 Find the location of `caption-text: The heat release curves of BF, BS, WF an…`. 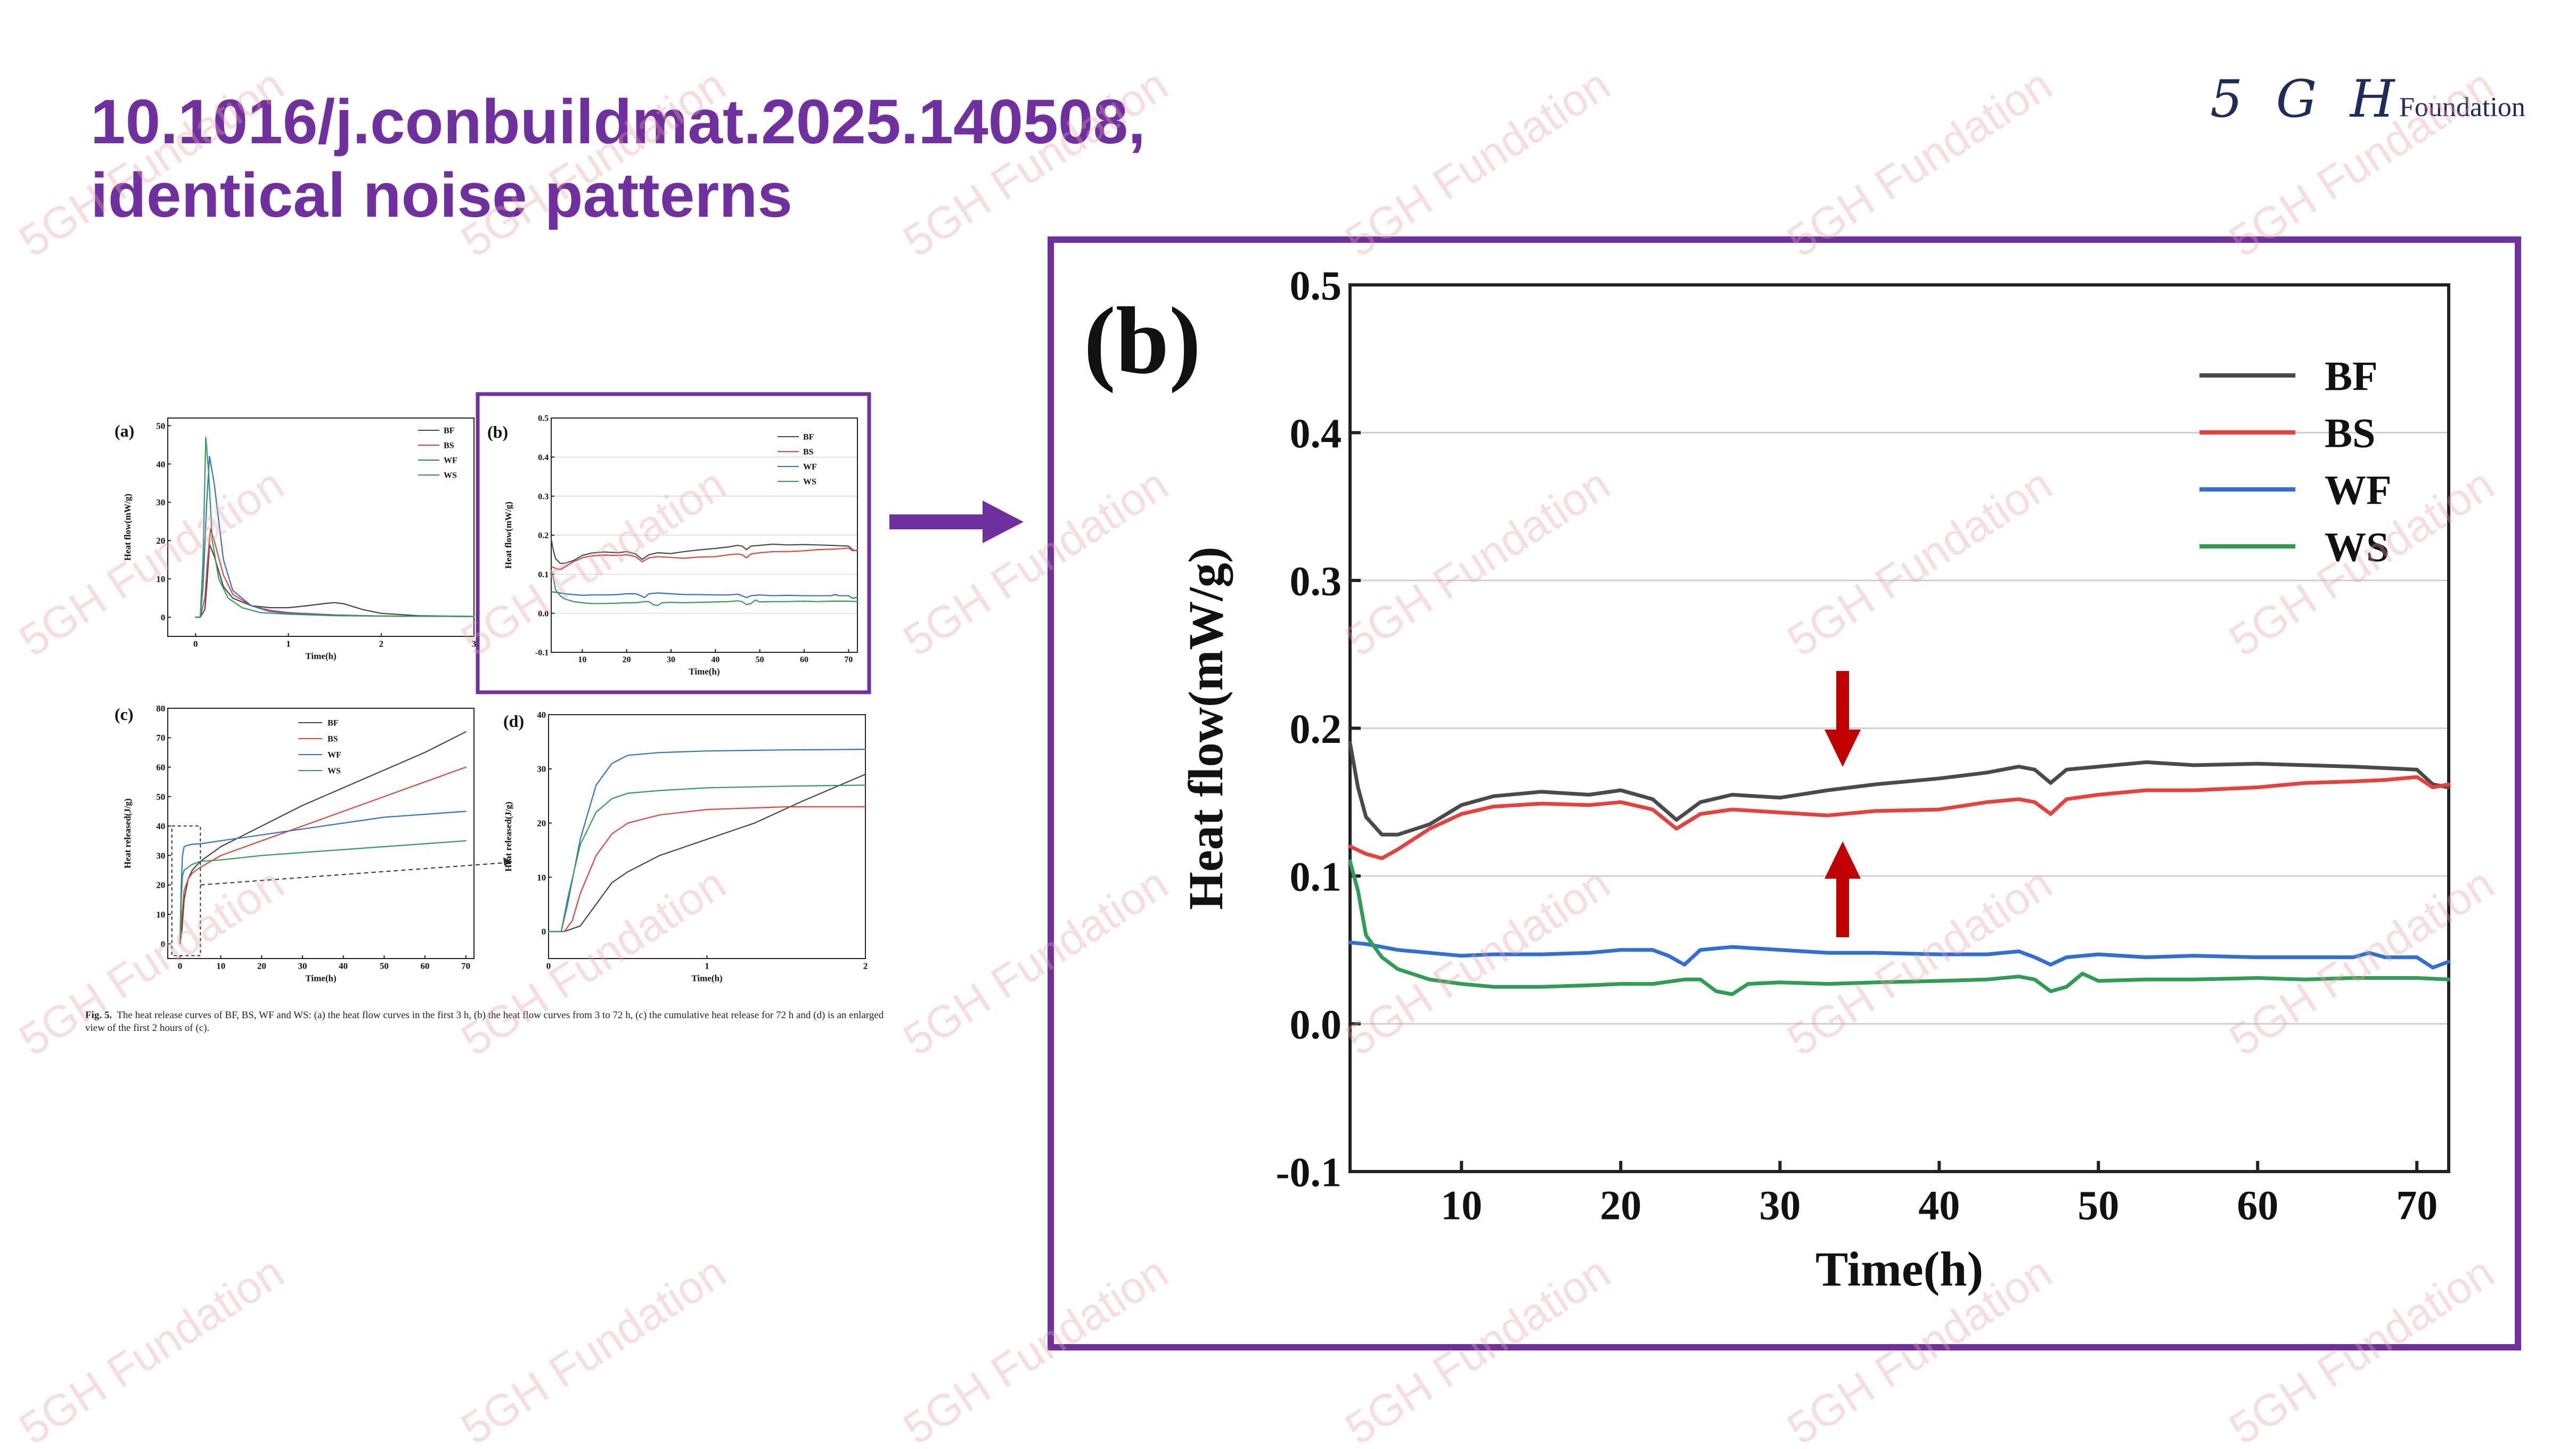

caption-text: The heat release curves of BF, BS, WF an… is located at coordinates (484, 1022).